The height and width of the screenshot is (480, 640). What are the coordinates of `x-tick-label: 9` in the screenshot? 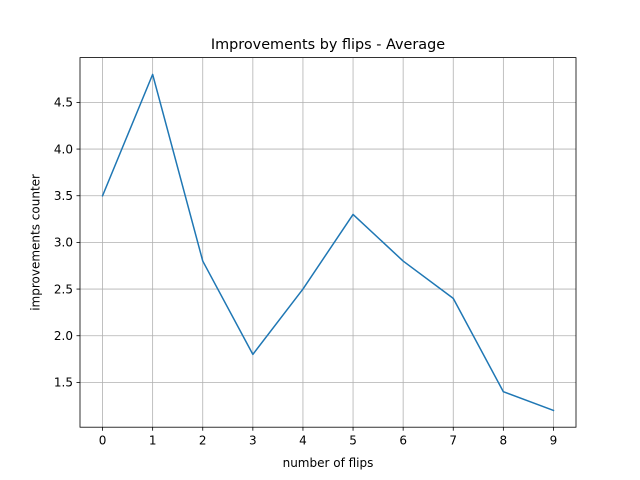 It's located at (554, 441).